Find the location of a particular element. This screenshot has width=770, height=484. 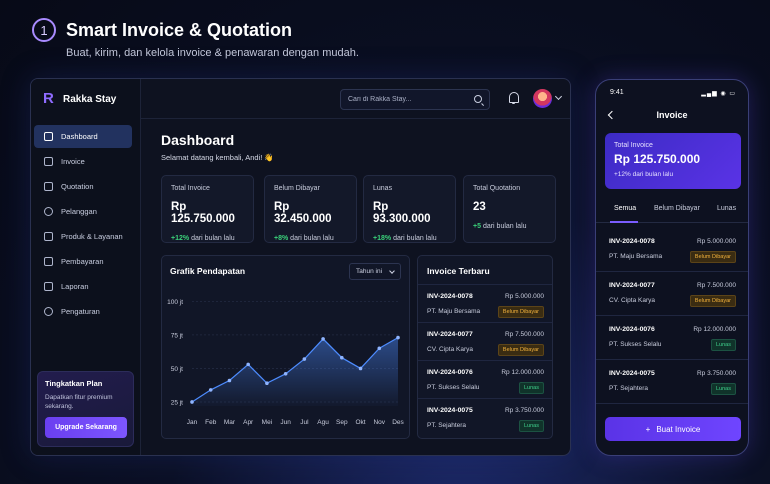

revenue-line is located at coordinates (295, 370).